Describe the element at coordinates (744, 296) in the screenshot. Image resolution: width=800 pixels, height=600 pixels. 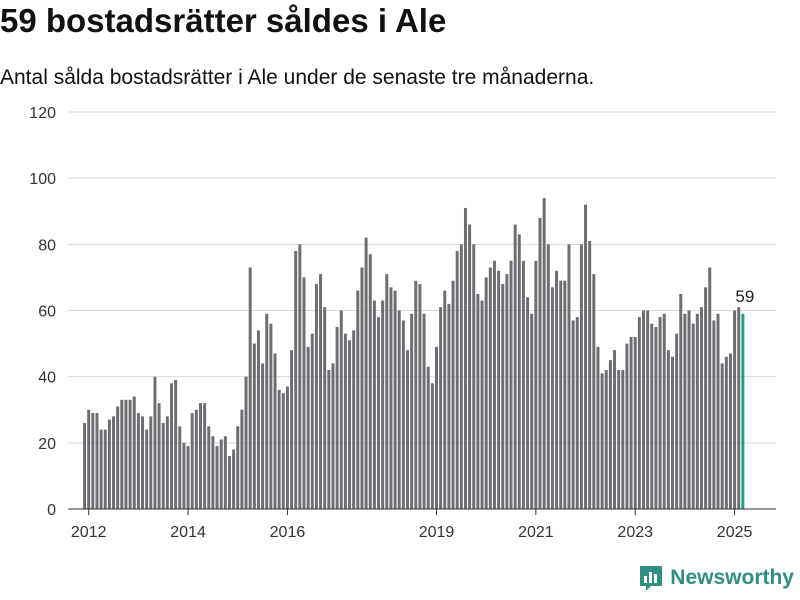
I see `last-value-label: 59` at that location.